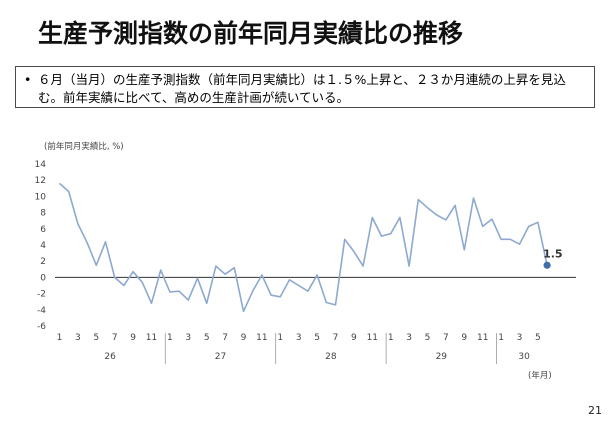 This screenshot has height=426, width=615. Describe the element at coordinates (43, 262) in the screenshot. I see `y-tick-label: 2` at that location.